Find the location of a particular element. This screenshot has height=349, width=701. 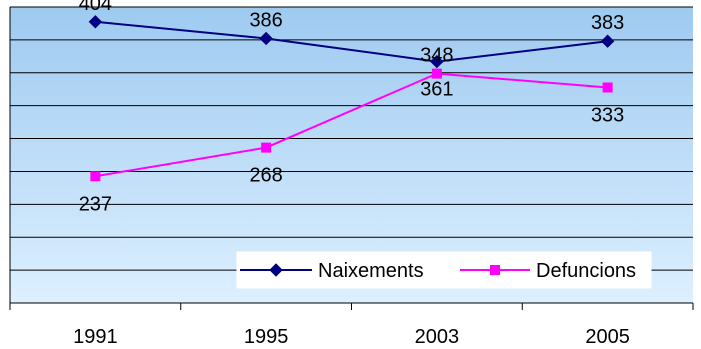

data-label: 404 is located at coordinates (95, 7).